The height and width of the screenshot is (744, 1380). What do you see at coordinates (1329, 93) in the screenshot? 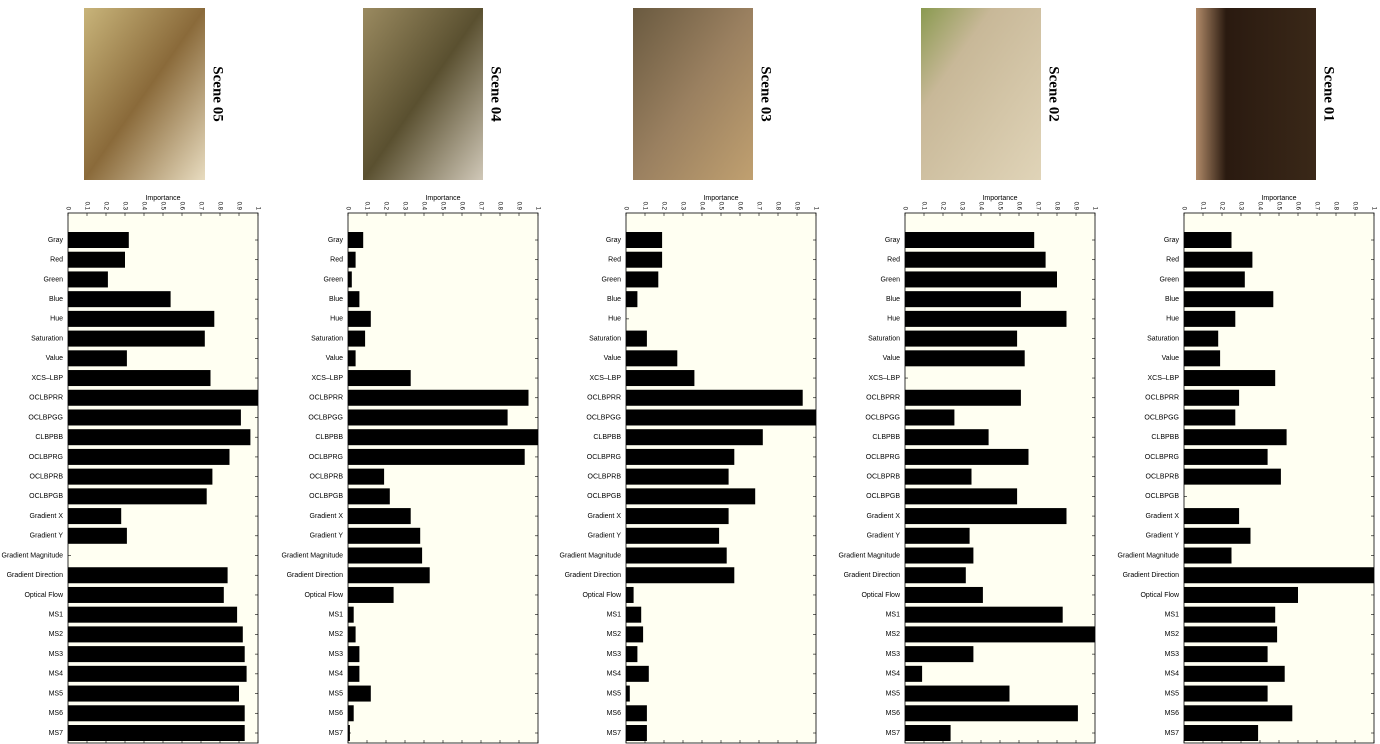
I see `chart-title: Scene 01` at bounding box center [1329, 93].